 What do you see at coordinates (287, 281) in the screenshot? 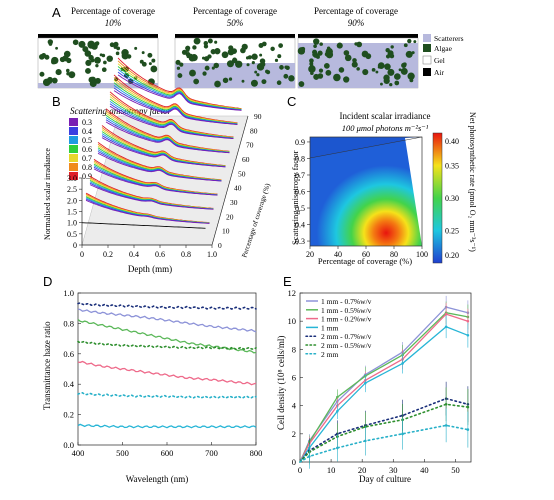
I see `panel-e-letter: E` at bounding box center [287, 281].